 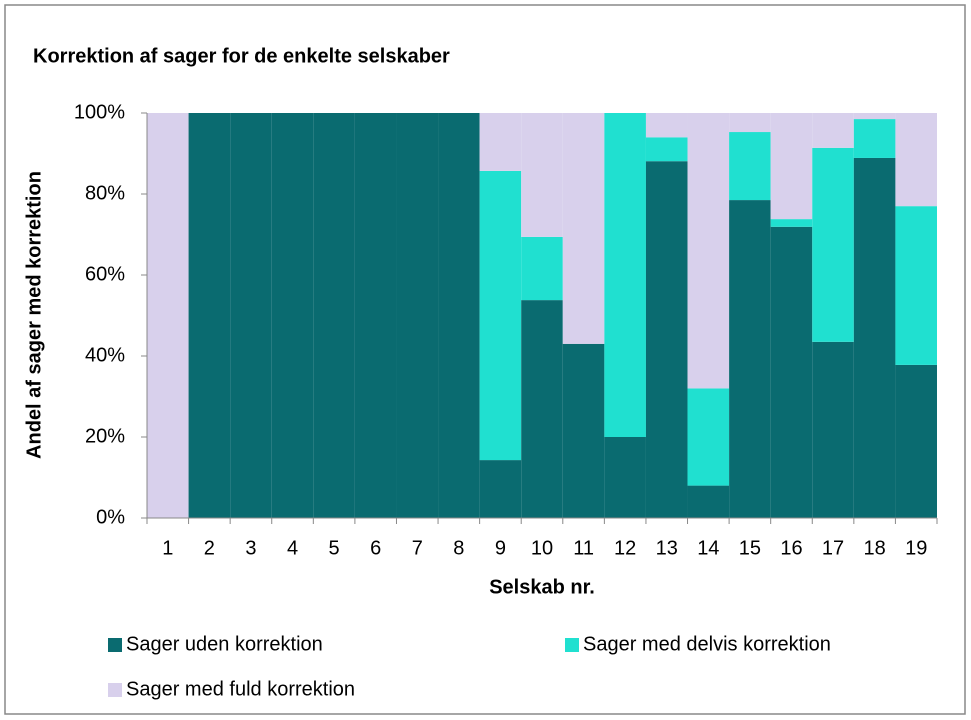 What do you see at coordinates (292, 548) in the screenshot?
I see `x-tick-label: 4` at bounding box center [292, 548].